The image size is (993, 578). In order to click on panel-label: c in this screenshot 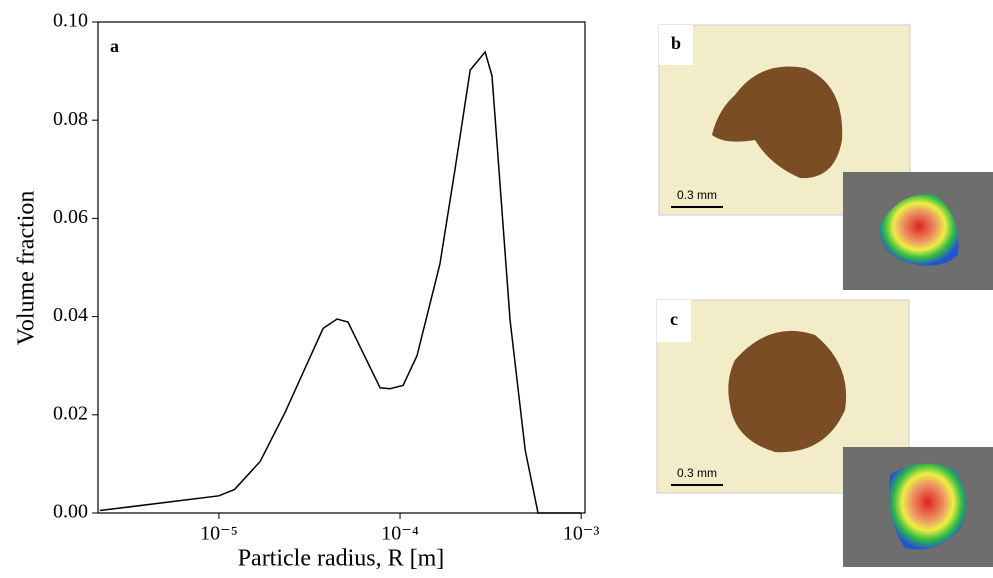, I will do `click(674, 319)`.